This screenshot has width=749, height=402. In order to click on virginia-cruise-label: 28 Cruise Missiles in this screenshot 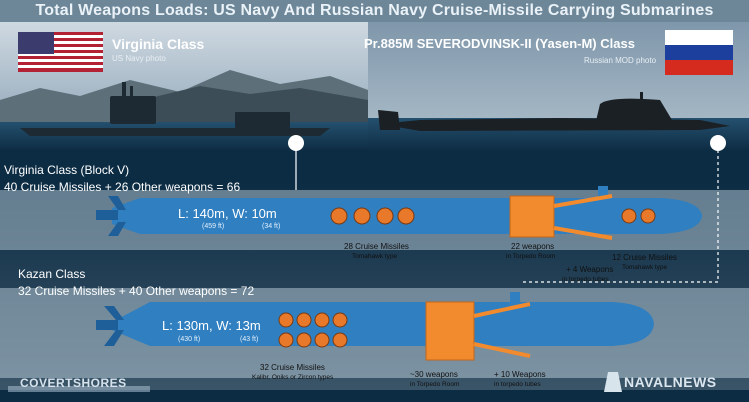, I will do `click(376, 246)`.